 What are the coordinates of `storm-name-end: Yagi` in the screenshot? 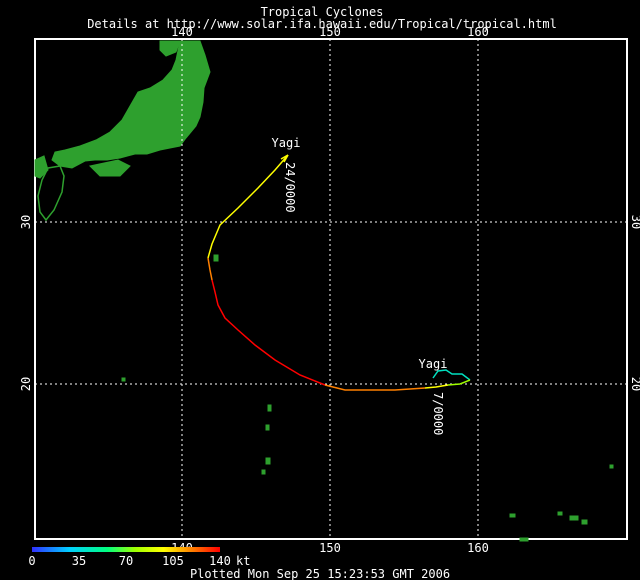 It's located at (286, 143).